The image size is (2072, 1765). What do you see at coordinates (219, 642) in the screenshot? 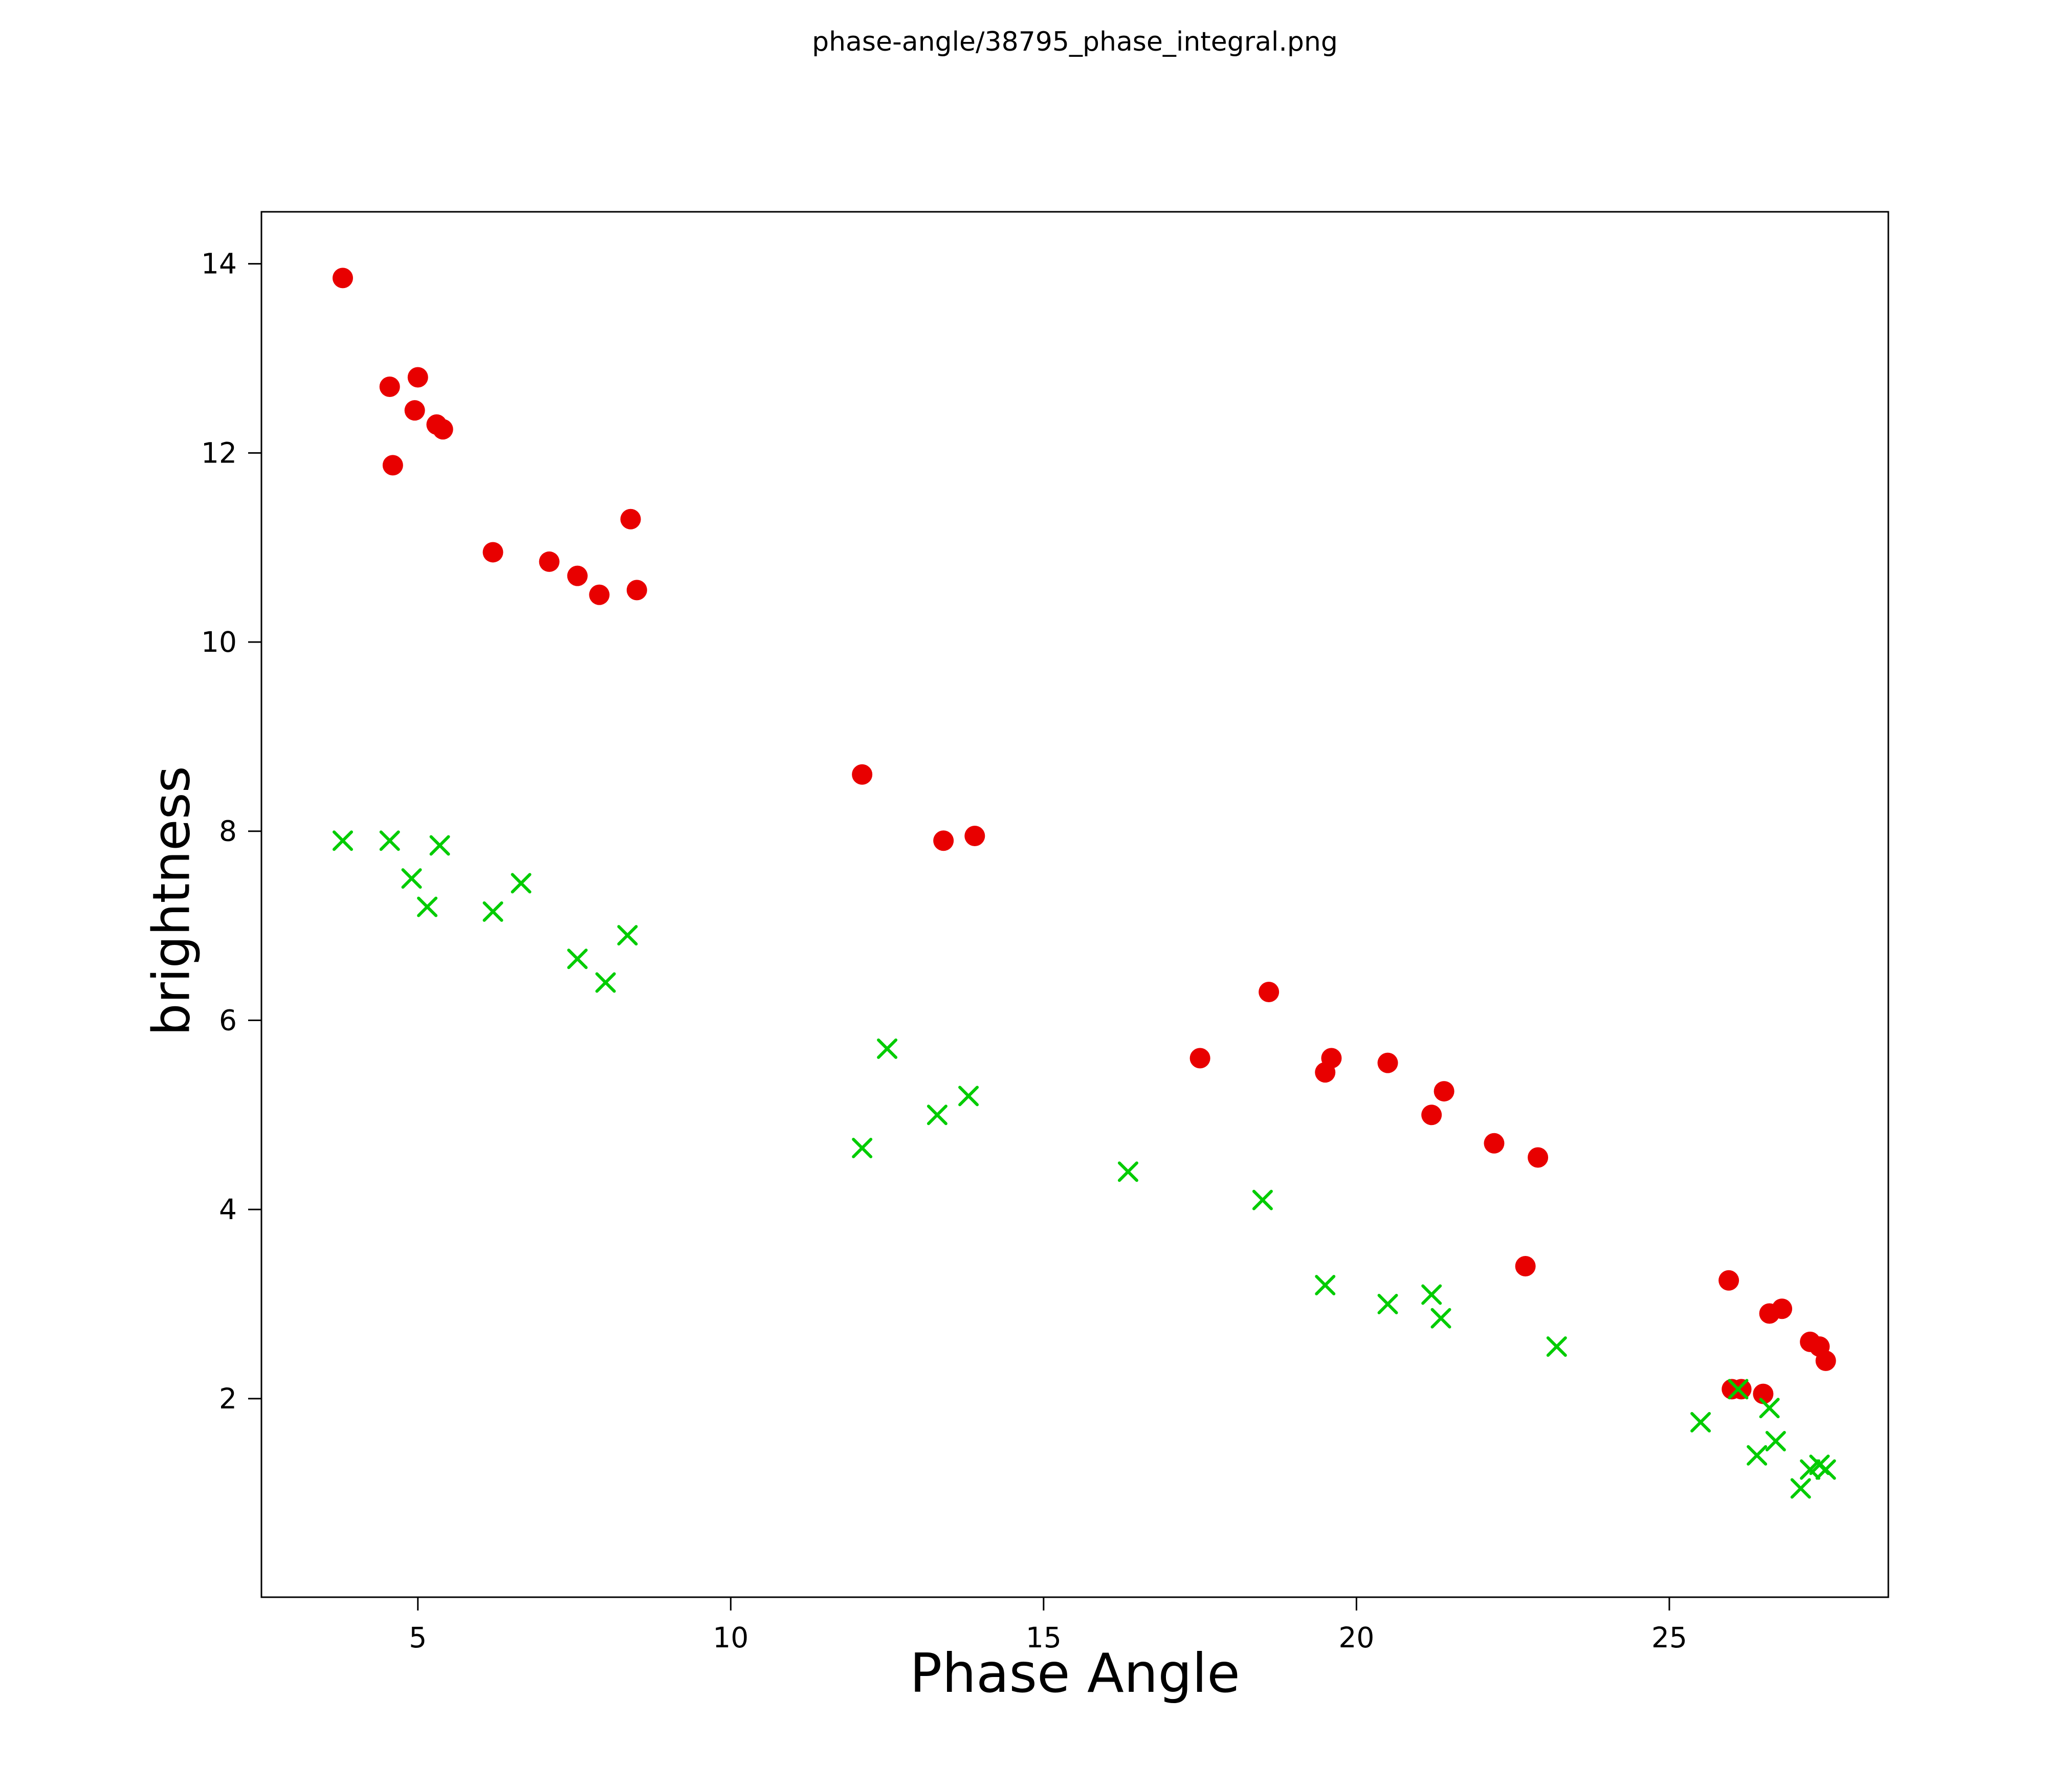
I see `y-tick-label: 10` at bounding box center [219, 642].